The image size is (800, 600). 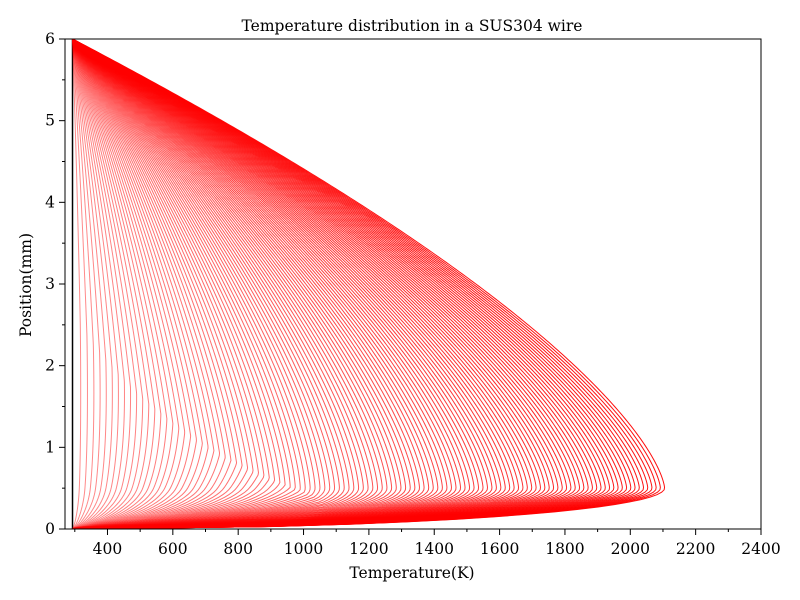 I want to click on y-tick-label: 1, so click(x=50, y=447).